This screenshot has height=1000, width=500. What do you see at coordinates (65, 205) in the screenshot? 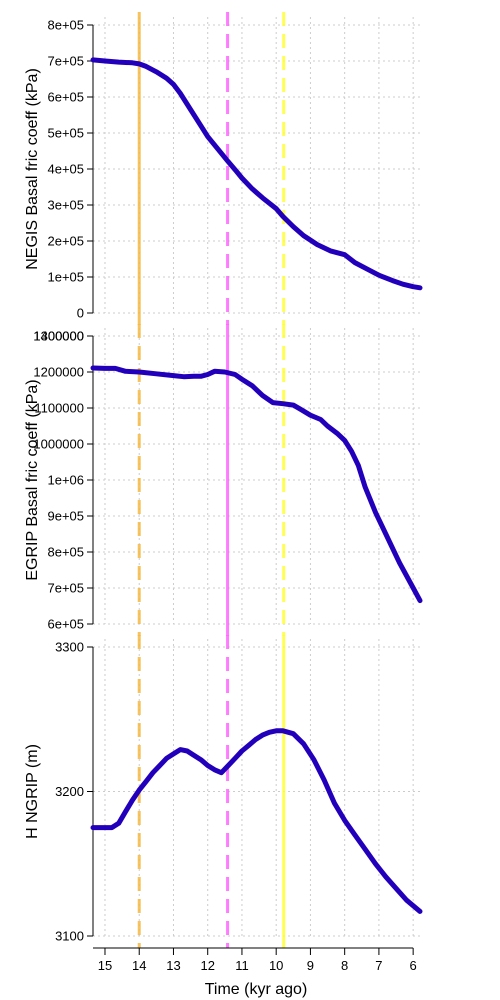
I see `y-tick-label: 3e+05` at bounding box center [65, 205].